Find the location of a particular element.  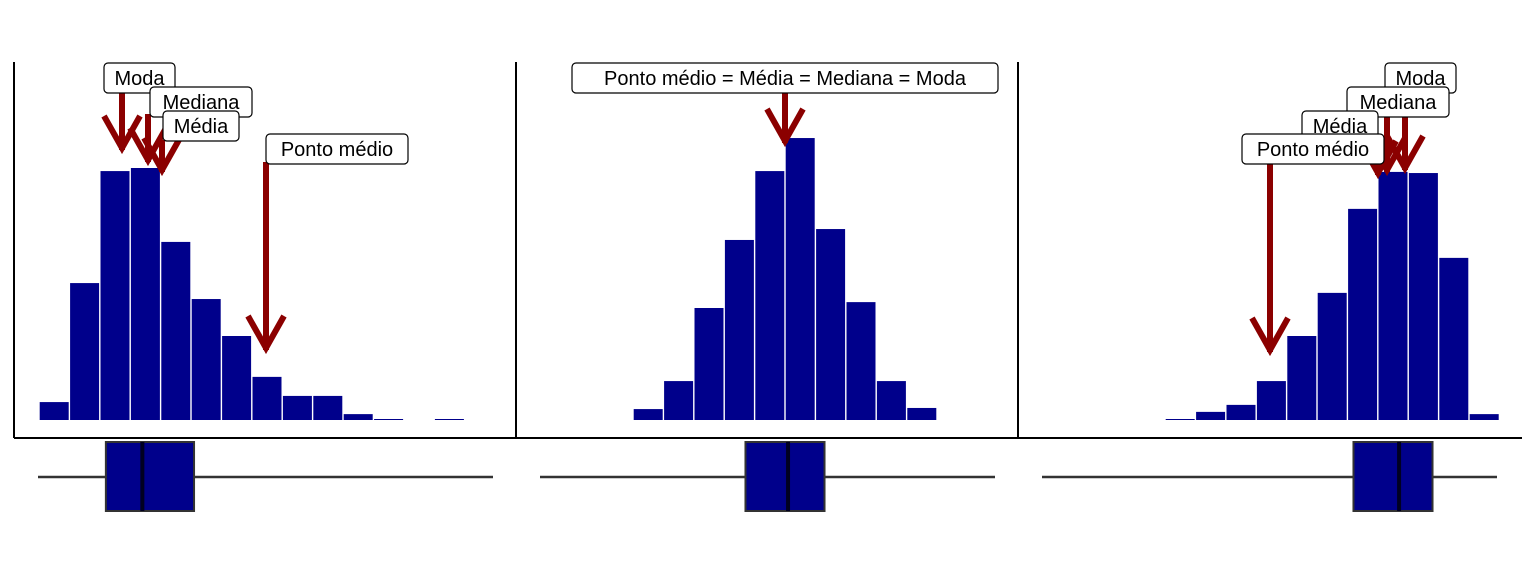

annotation-label: Média is located at coordinates (201, 126).